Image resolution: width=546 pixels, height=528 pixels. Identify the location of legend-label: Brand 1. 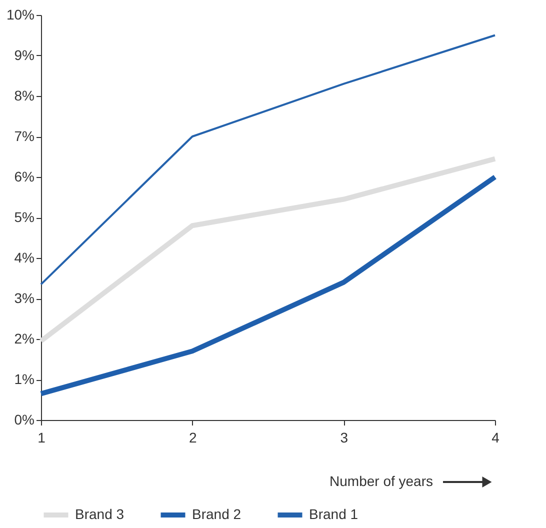
(333, 514).